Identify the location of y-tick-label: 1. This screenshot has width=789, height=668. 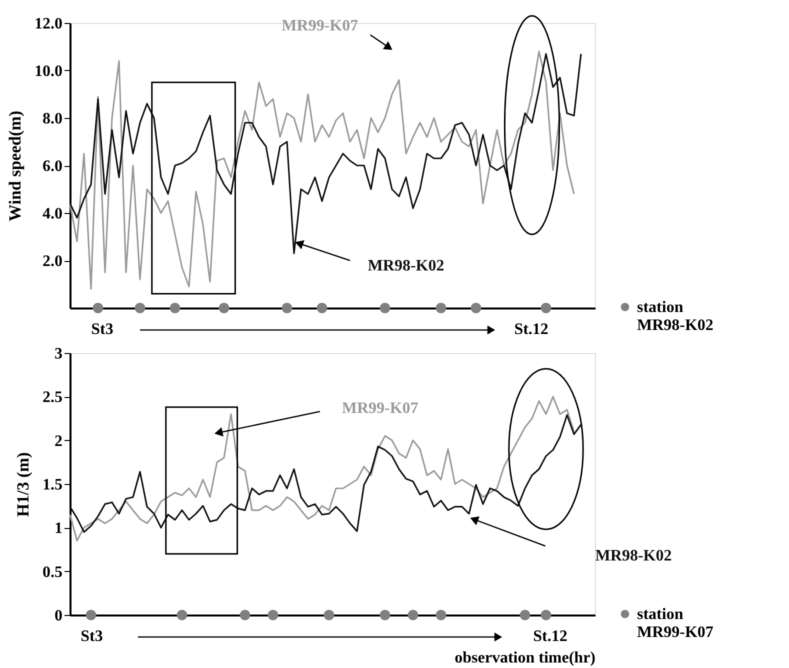
(58, 529).